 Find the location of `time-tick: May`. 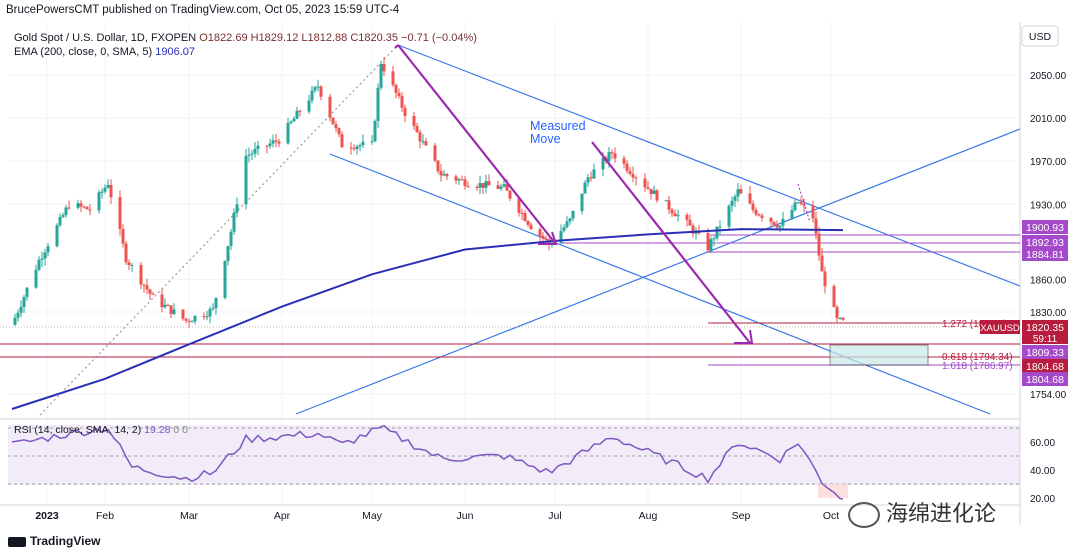

time-tick: May is located at coordinates (372, 516).